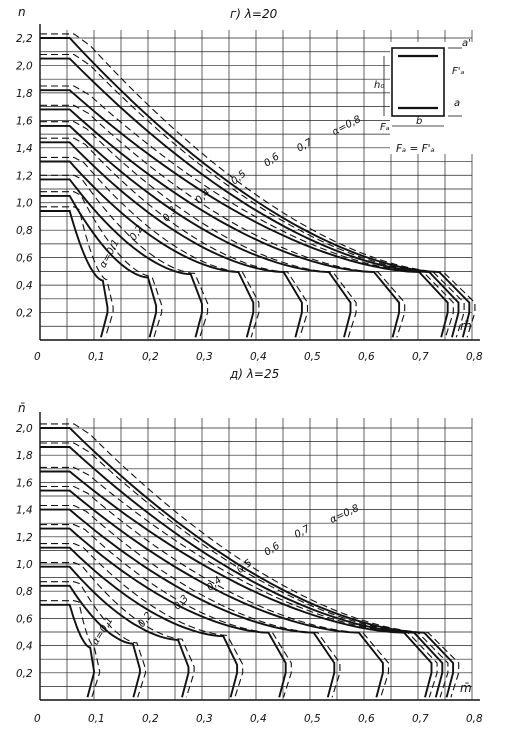 The image size is (510, 732). What do you see at coordinates (22, 12) in the screenshot?
I see `y-axis-label: n` at bounding box center [22, 12].